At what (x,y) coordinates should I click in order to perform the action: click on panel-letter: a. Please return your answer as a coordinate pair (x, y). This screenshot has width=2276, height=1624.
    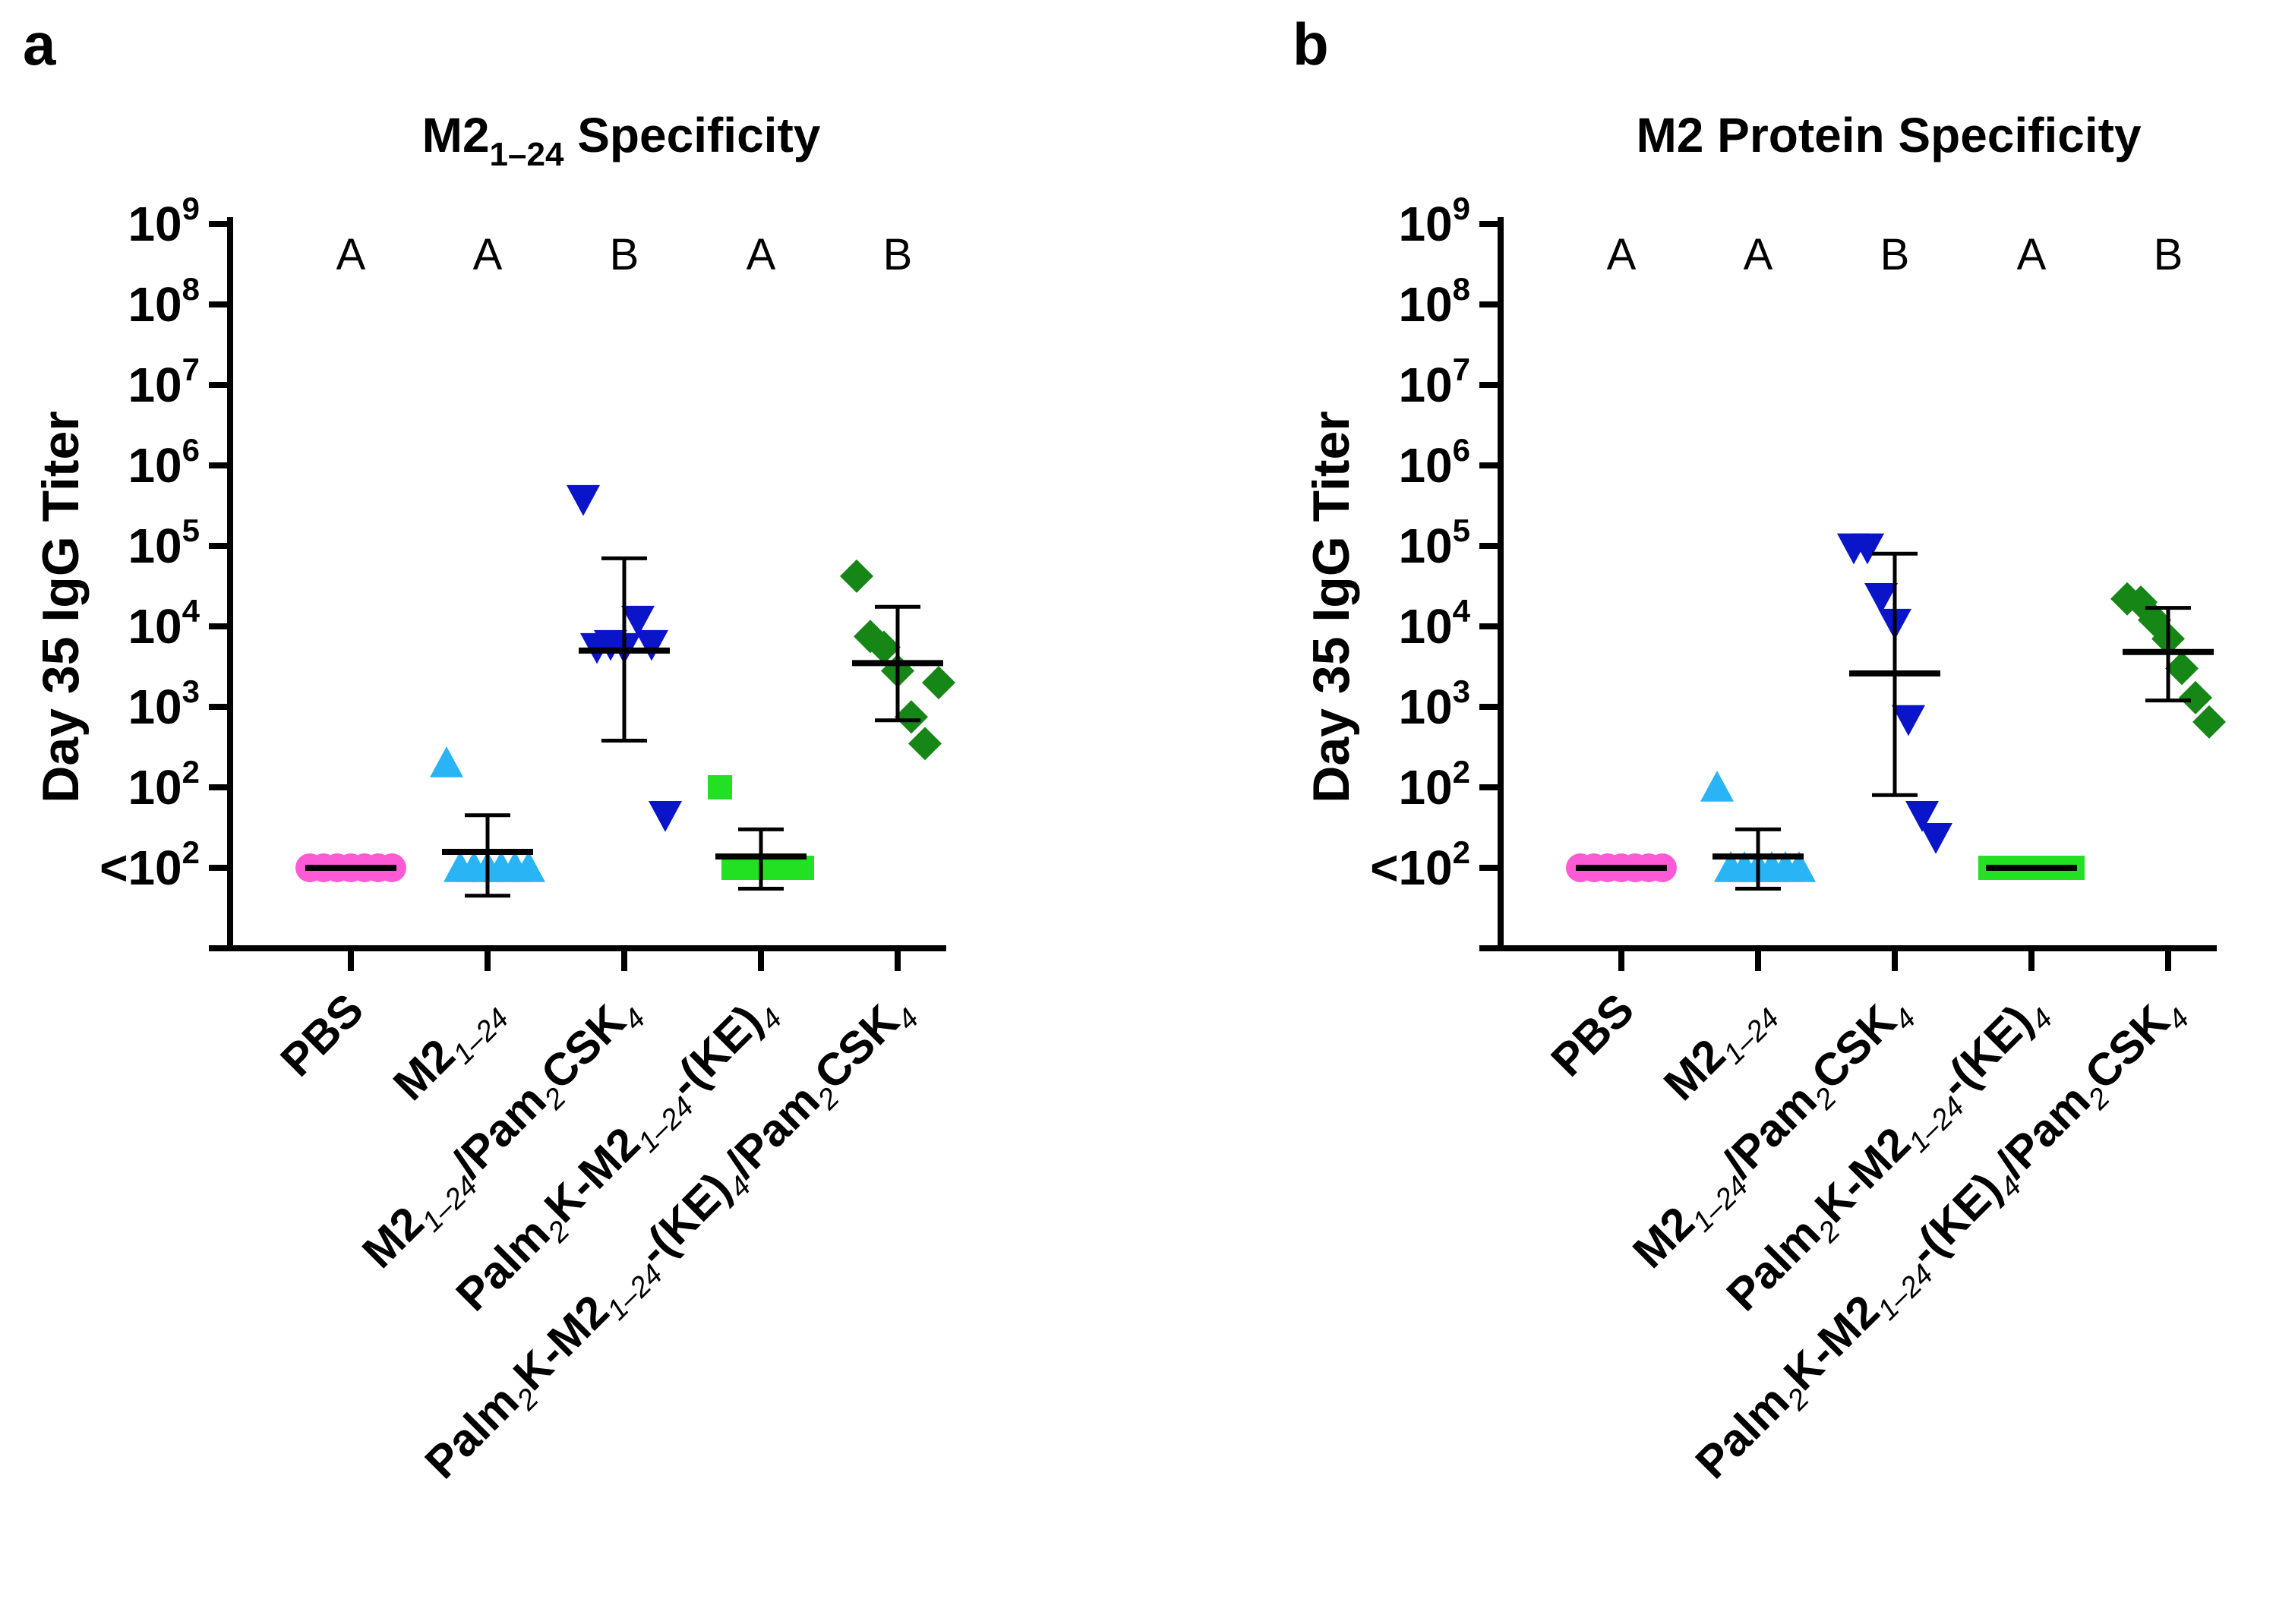
    Looking at the image, I should click on (39, 44).